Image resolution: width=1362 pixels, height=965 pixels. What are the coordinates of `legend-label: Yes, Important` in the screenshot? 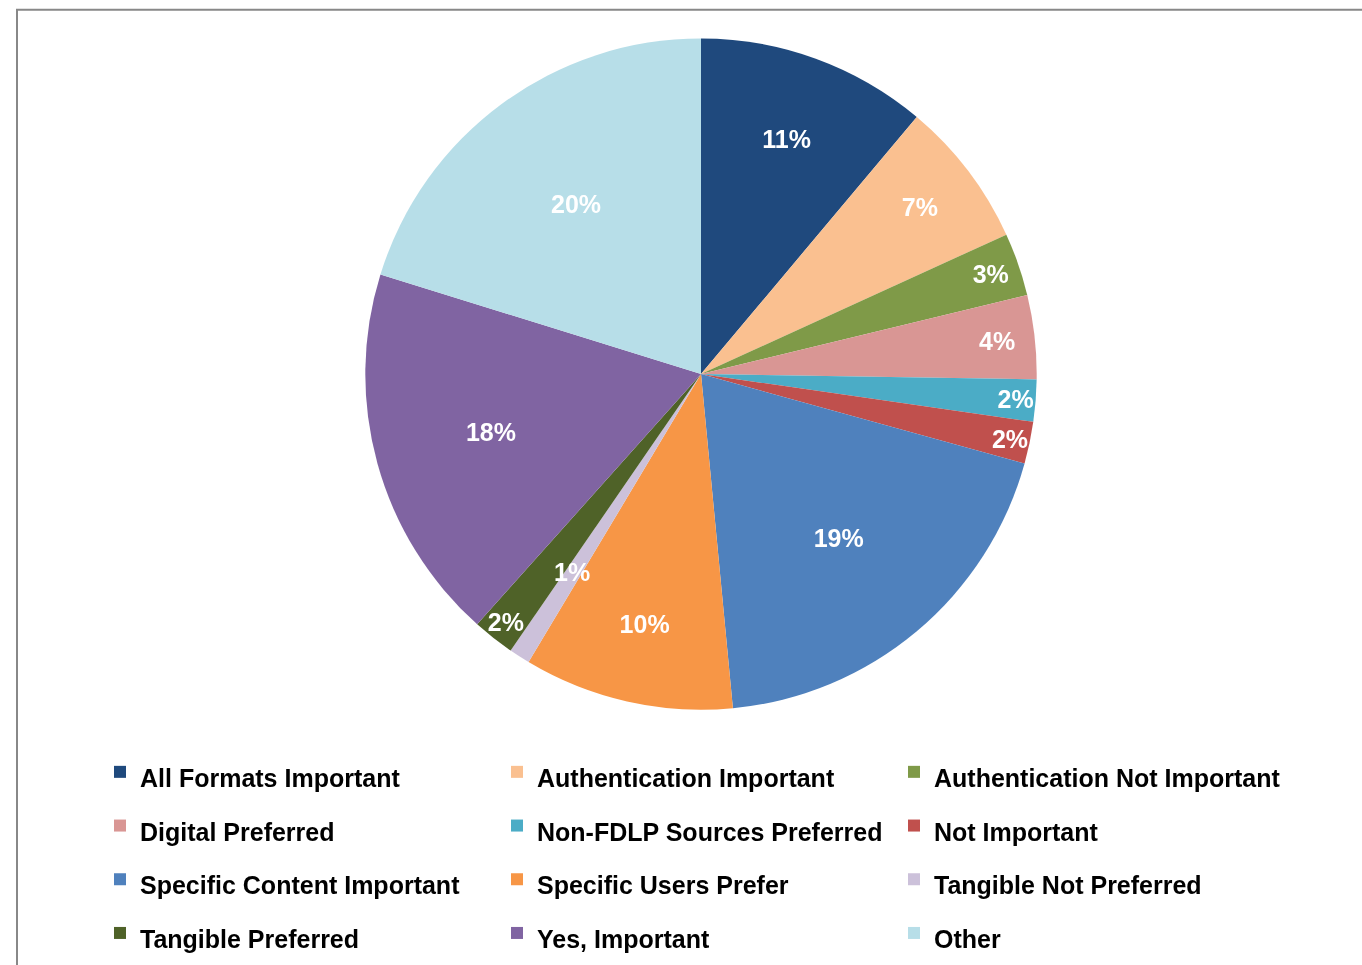 It's located at (623, 939).